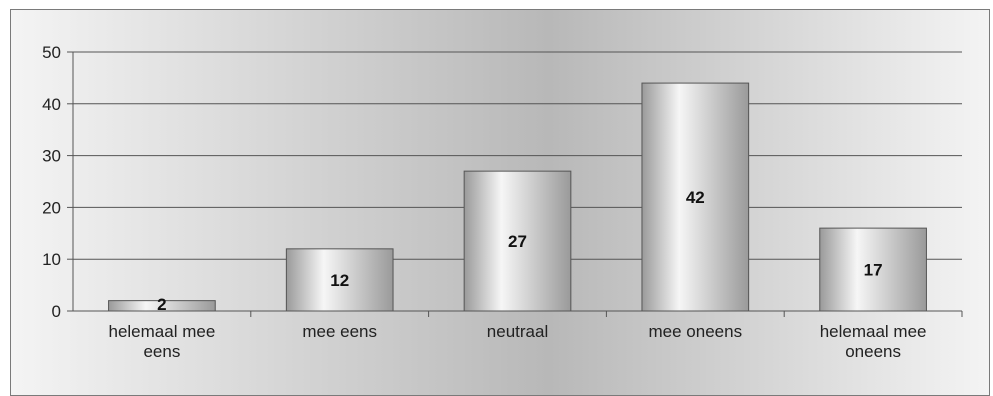 This screenshot has height=396, width=993. Describe the element at coordinates (517, 331) in the screenshot. I see `x-tick-label: neutraal` at that location.